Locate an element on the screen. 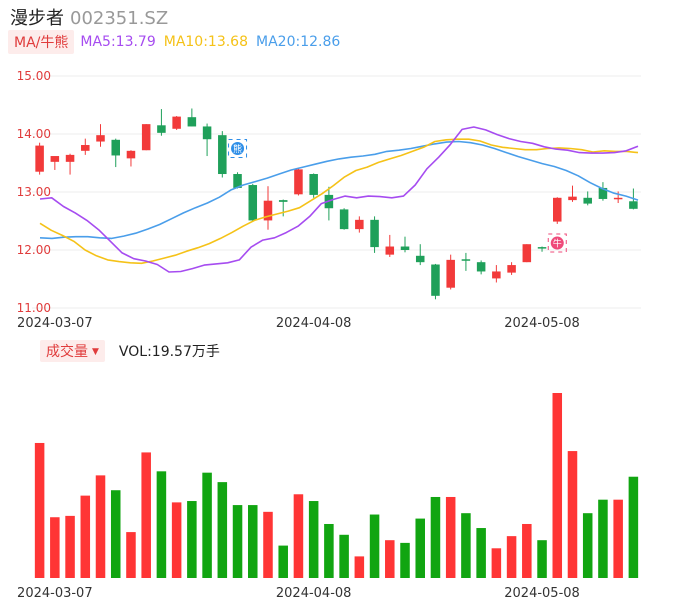 The height and width of the screenshot is (606, 686). price-x-tick-label: 2024-04-08 is located at coordinates (314, 323).